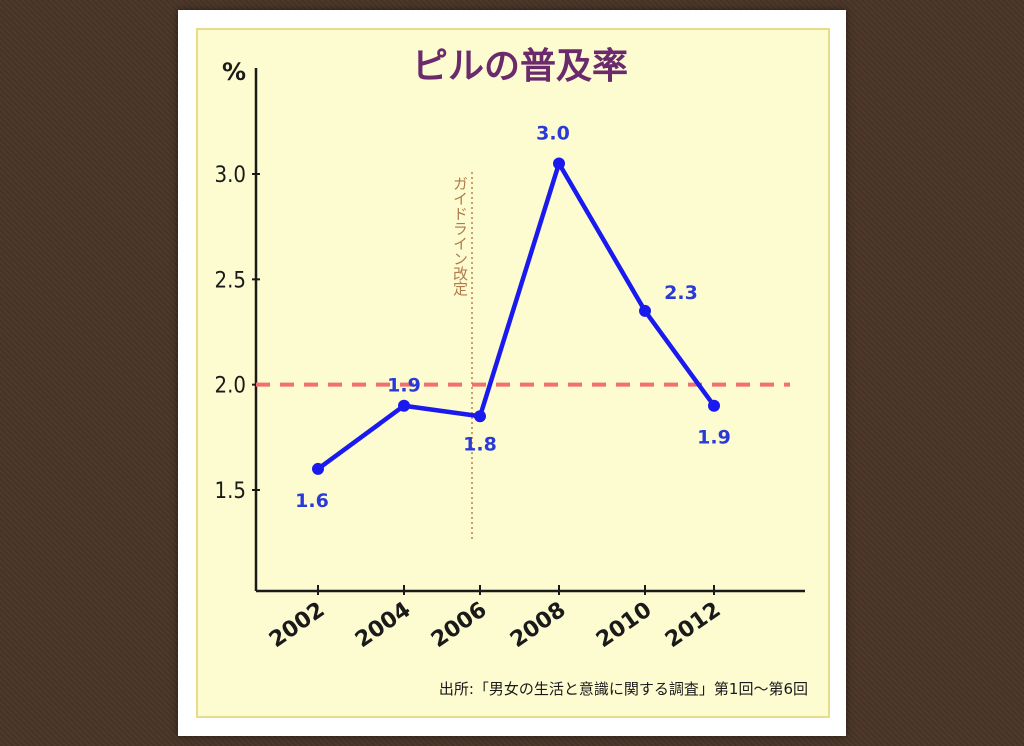 The height and width of the screenshot is (746, 1024). I want to click on chart-title: ピルの普及率, so click(520, 66).